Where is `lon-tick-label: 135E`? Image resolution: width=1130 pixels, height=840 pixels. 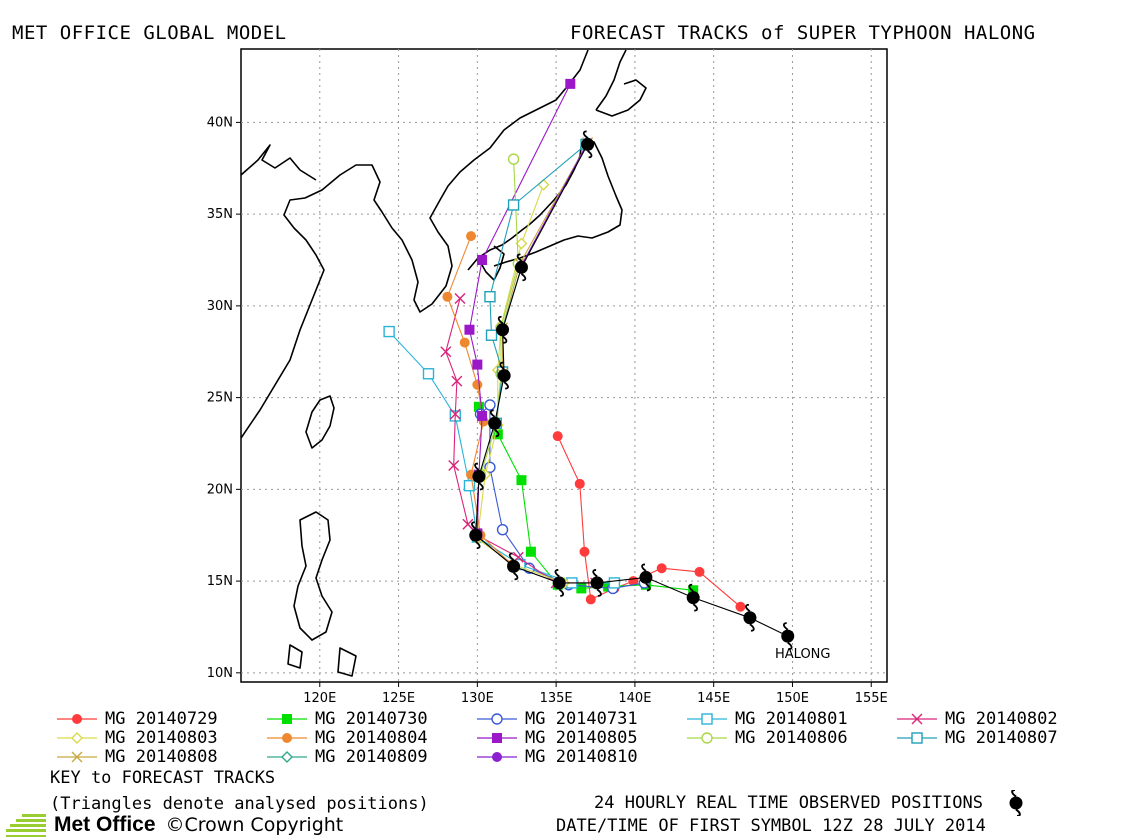
lon-tick-label: 135E is located at coordinates (556, 698).